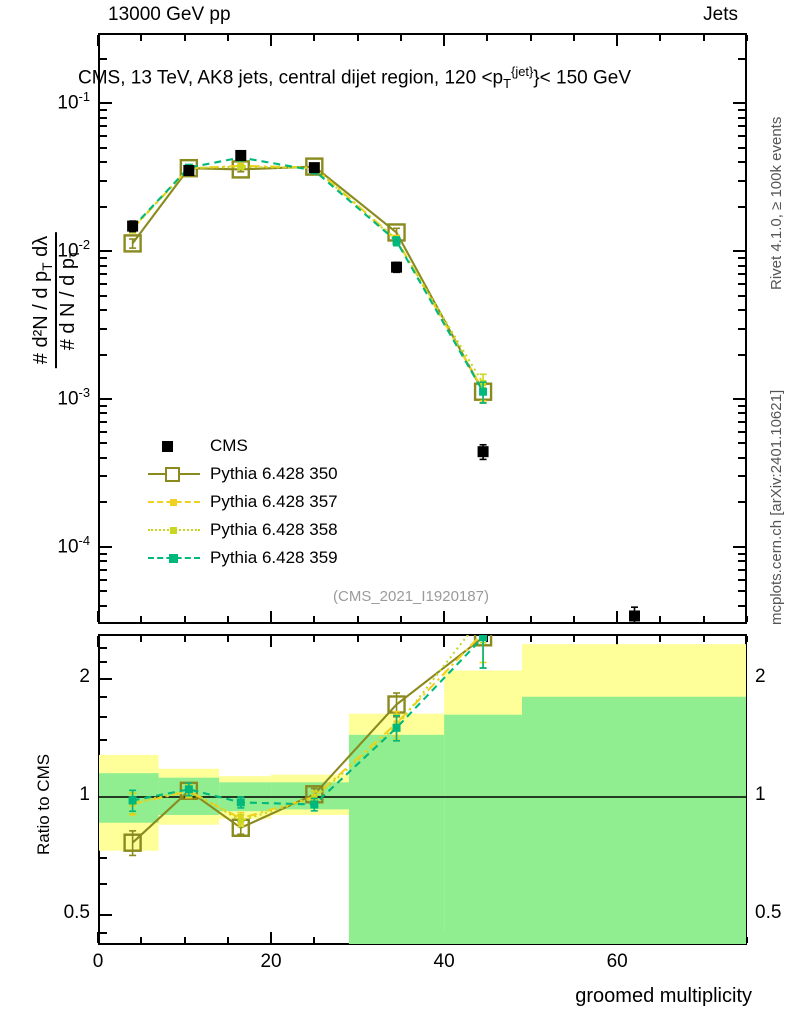 Image resolution: width=786 pixels, height=1024 pixels. Describe the element at coordinates (73, 101) in the screenshot. I see `y-tick-label: 10⁻¹` at that location.